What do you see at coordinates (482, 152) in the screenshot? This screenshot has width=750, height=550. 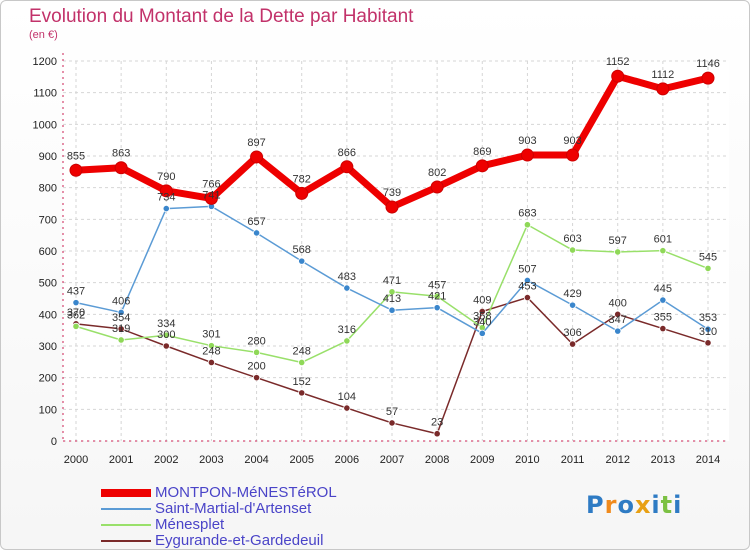 I see `data-label: 869` at bounding box center [482, 152].